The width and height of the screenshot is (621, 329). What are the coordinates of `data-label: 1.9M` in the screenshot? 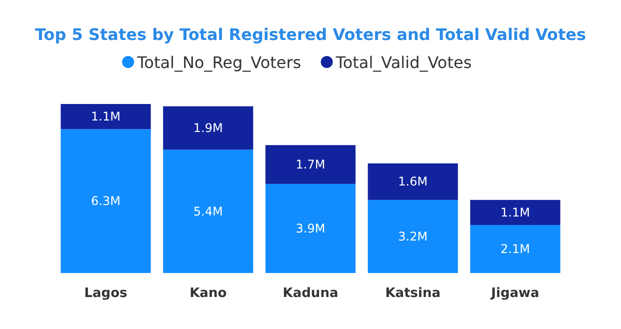 It's located at (208, 127).